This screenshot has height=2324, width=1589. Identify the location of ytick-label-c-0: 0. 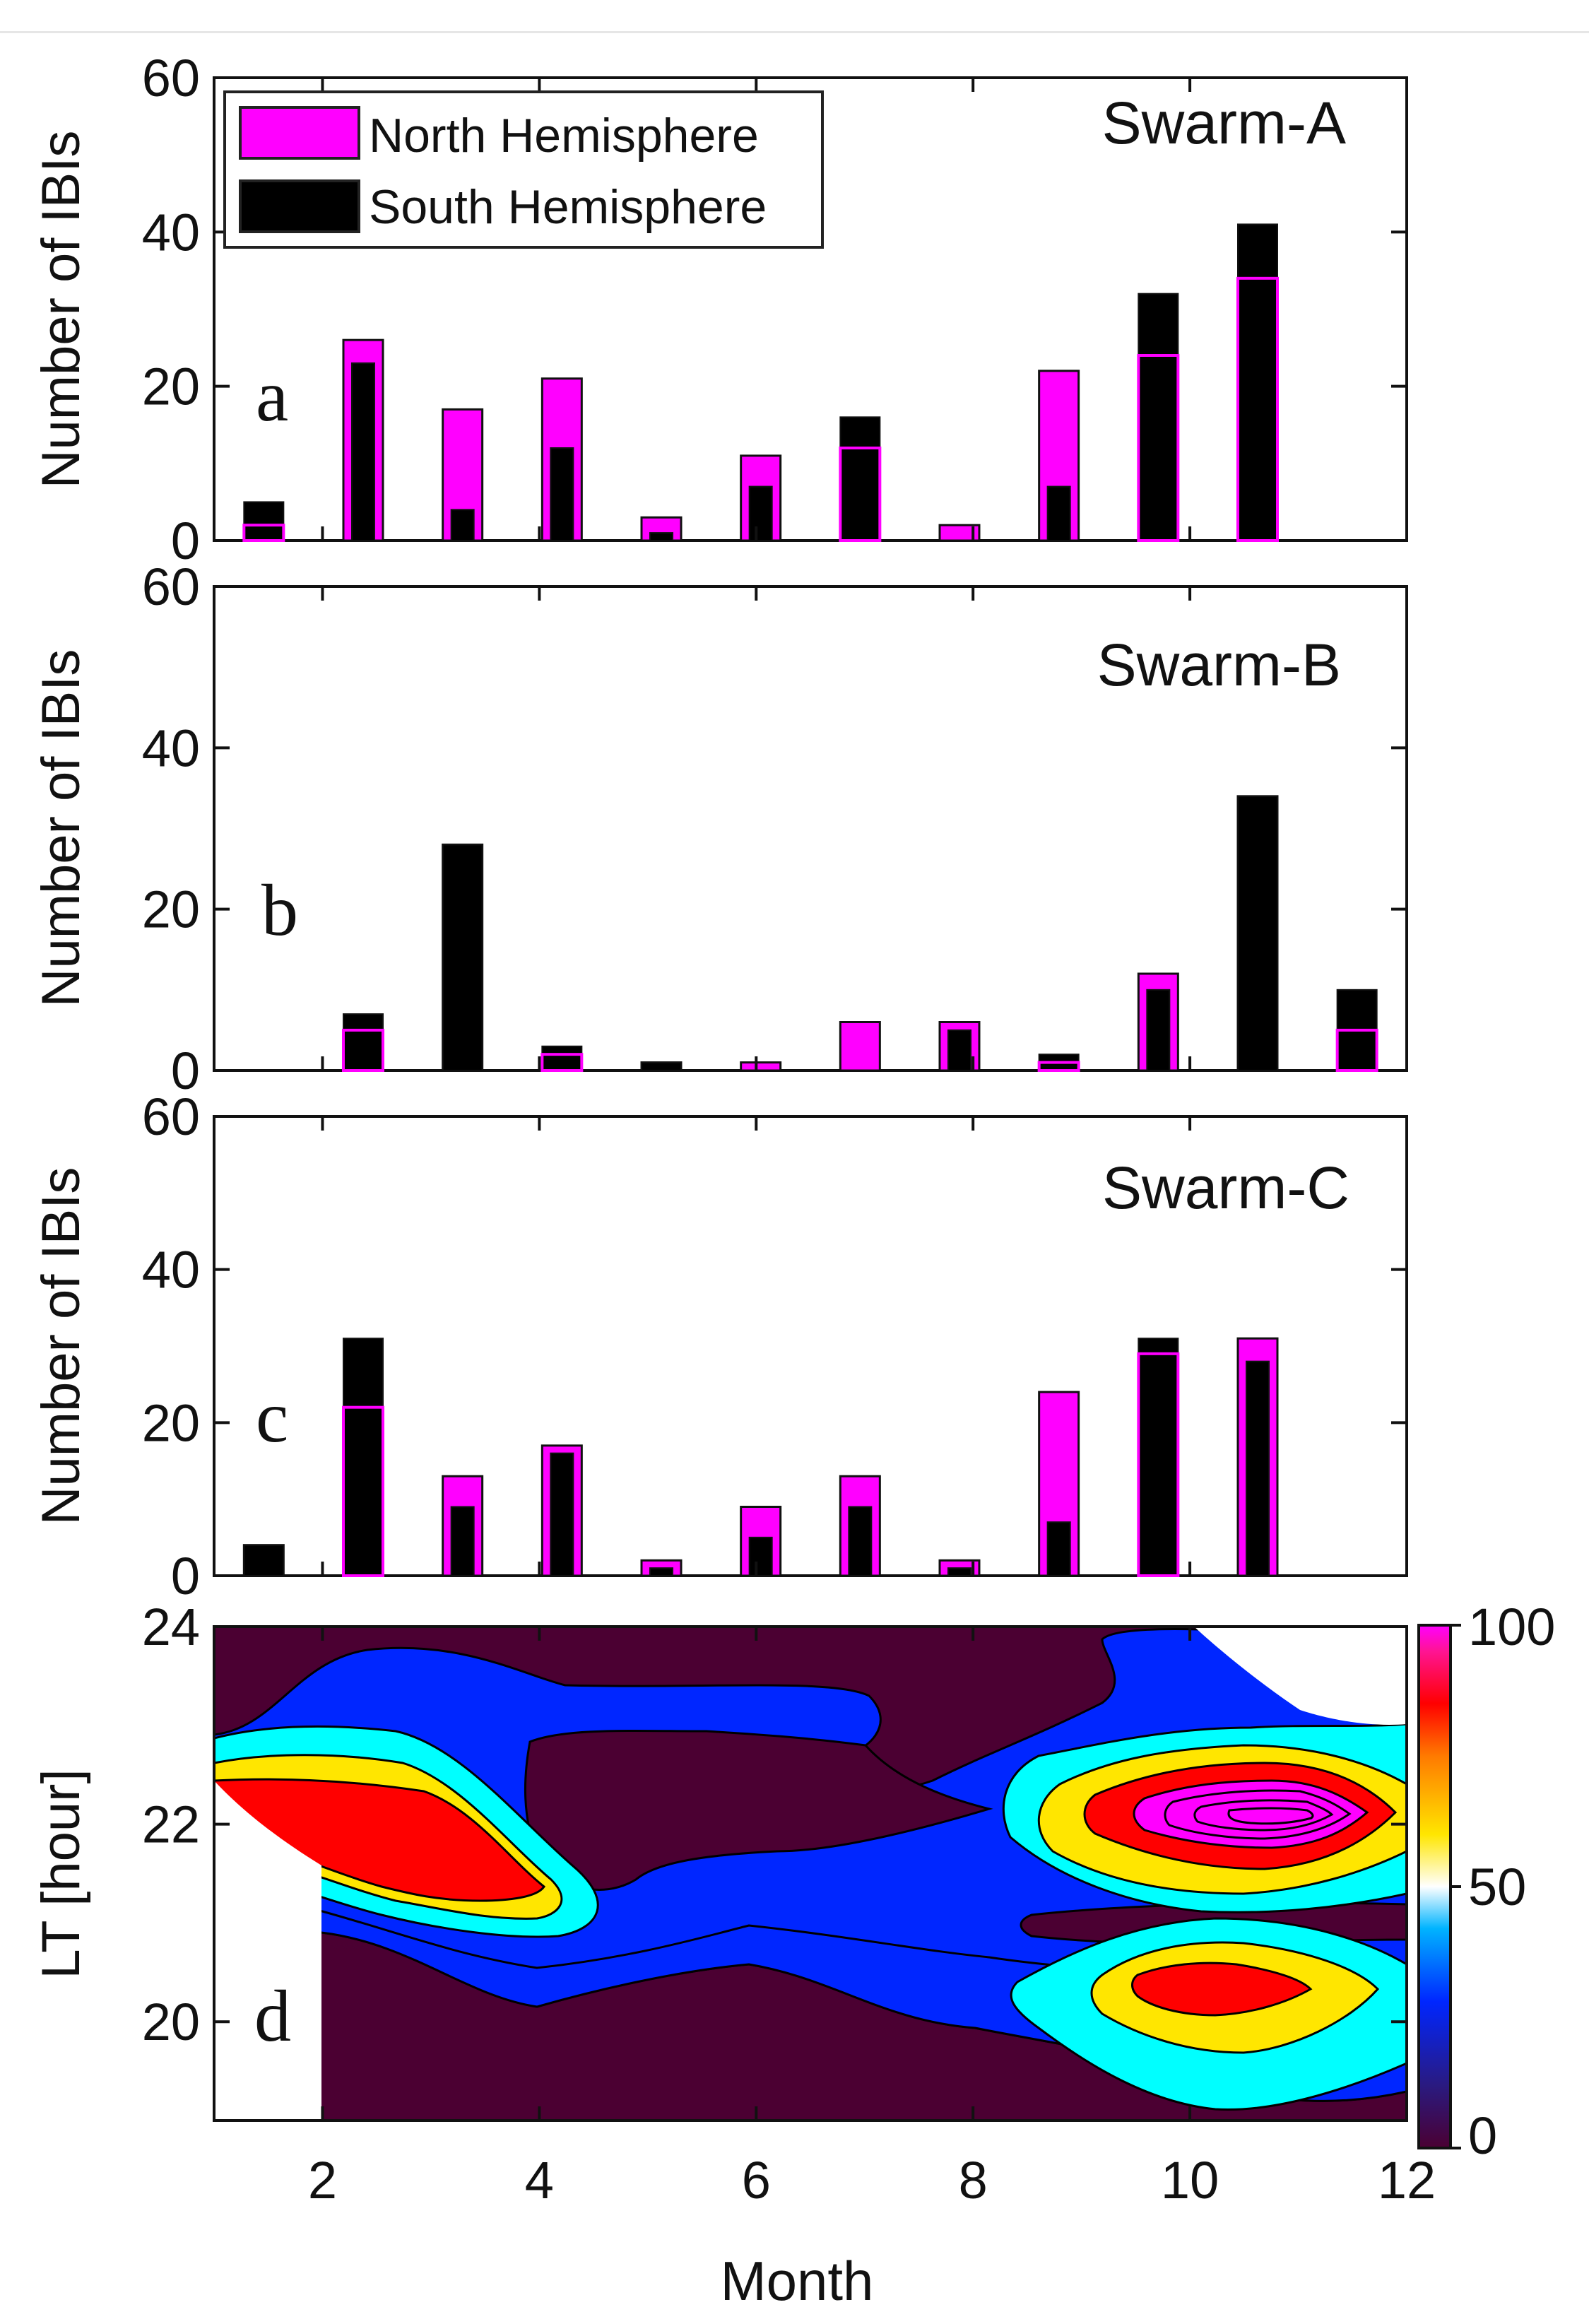
(185, 1576).